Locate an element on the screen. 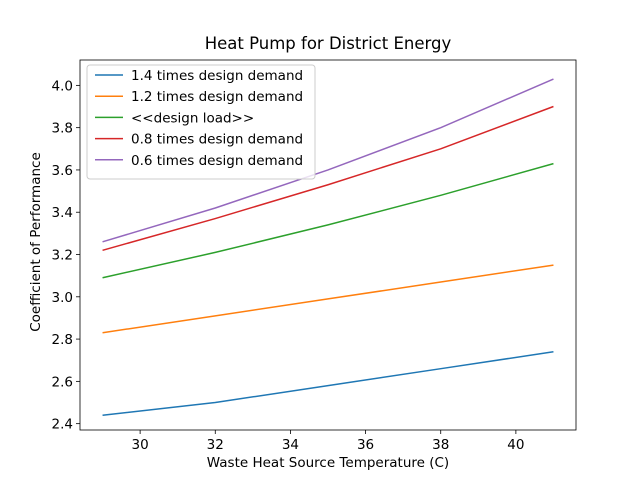 This screenshot has height=480, width=640. chart-title: Heat Pump for District Energy is located at coordinates (328, 43).